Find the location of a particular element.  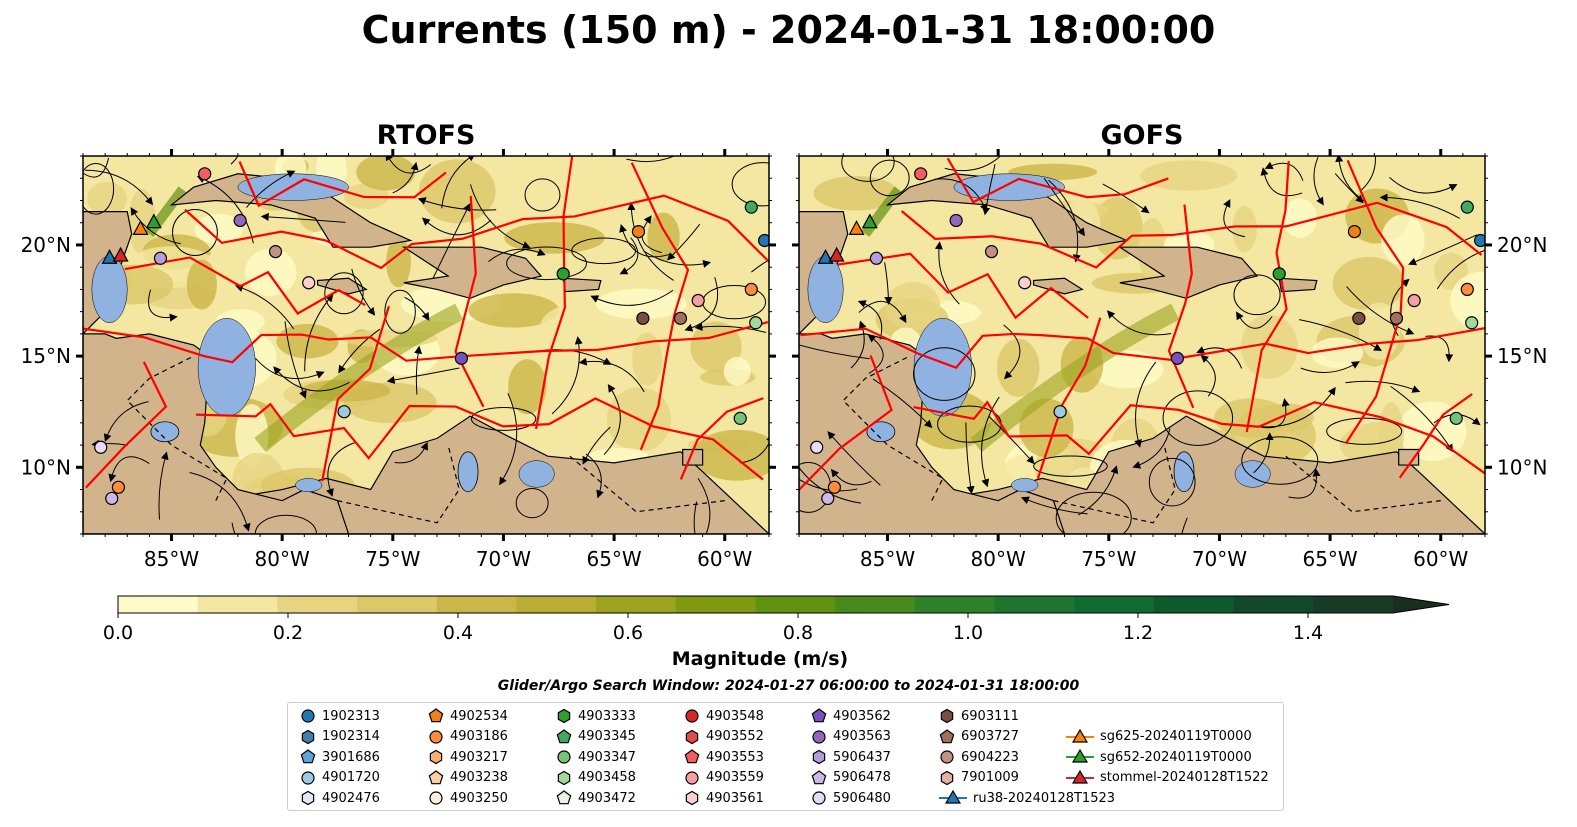

colorbar-outline is located at coordinates (783, 604).